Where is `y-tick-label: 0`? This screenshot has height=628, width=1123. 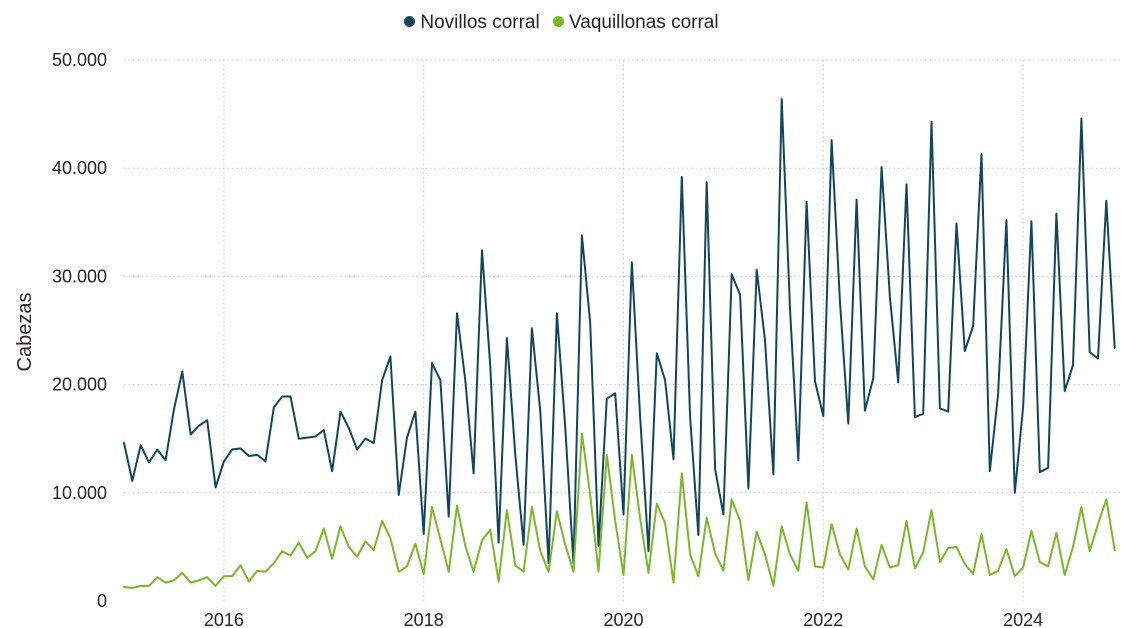
y-tick-label: 0 is located at coordinates (102, 601).